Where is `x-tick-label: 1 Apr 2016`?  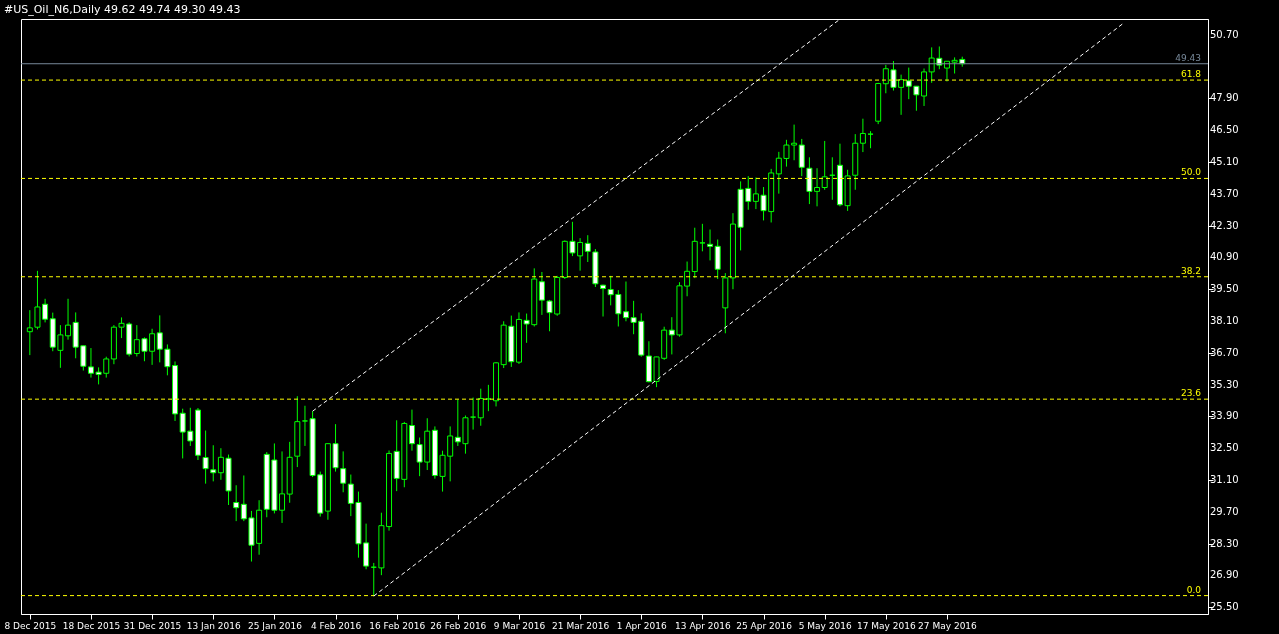 x-tick-label: 1 Apr 2016 is located at coordinates (641, 625).